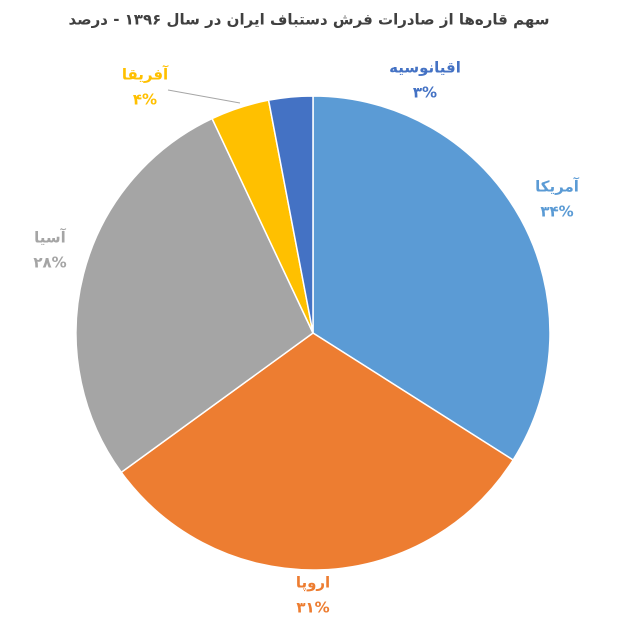 The image size is (618, 622). I want to click on category-label: اقیانوسیه, so click(425, 68).